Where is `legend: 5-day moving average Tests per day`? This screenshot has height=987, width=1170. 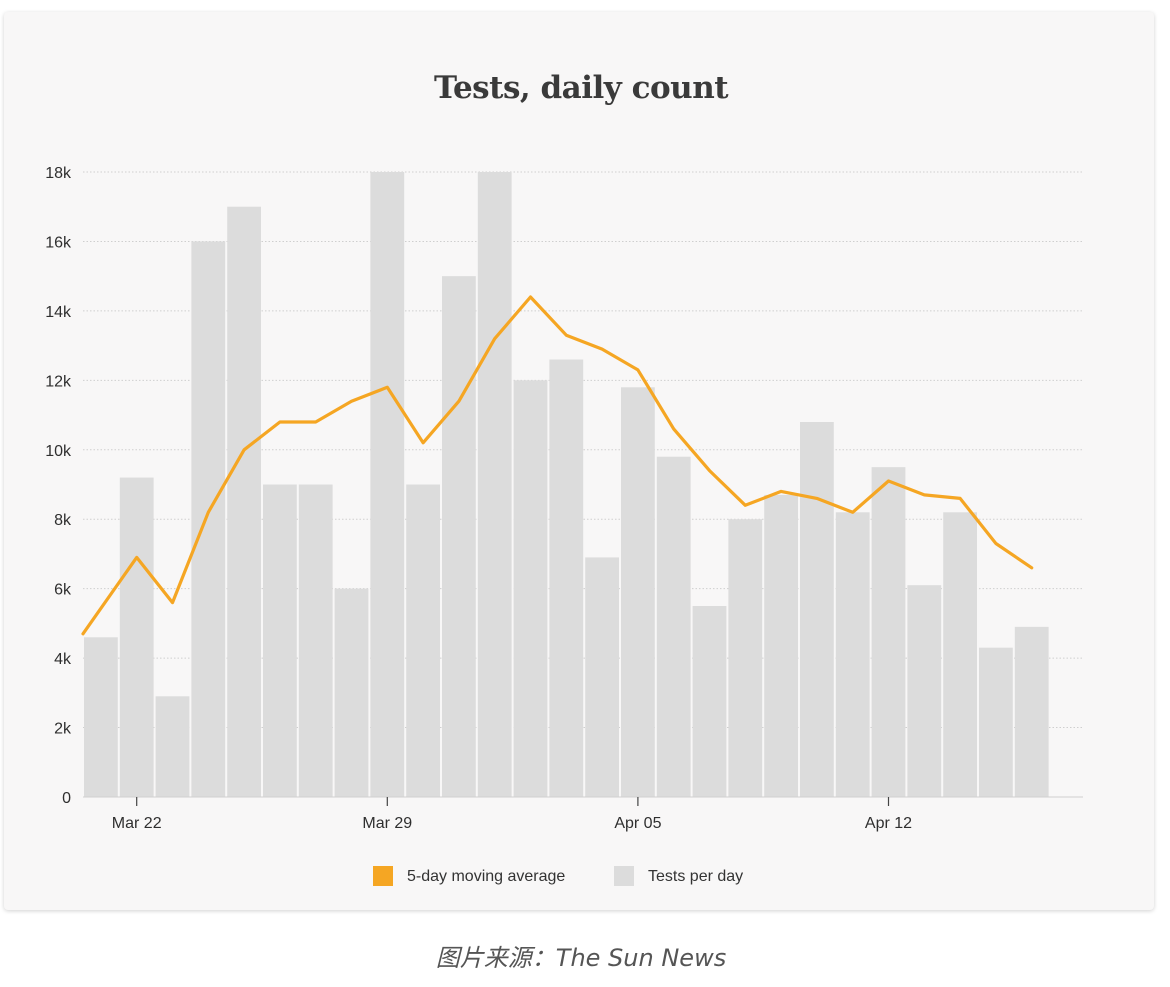 legend: 5-day moving average Tests per day is located at coordinates (558, 876).